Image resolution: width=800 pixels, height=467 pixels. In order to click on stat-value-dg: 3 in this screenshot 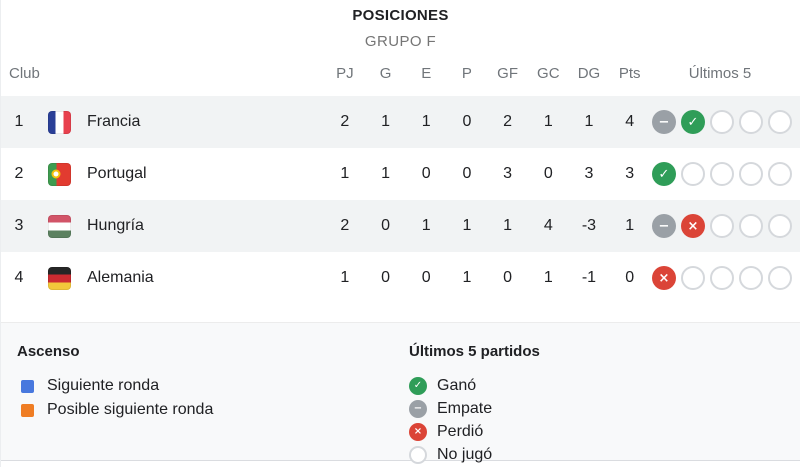, I will do `click(589, 173)`.